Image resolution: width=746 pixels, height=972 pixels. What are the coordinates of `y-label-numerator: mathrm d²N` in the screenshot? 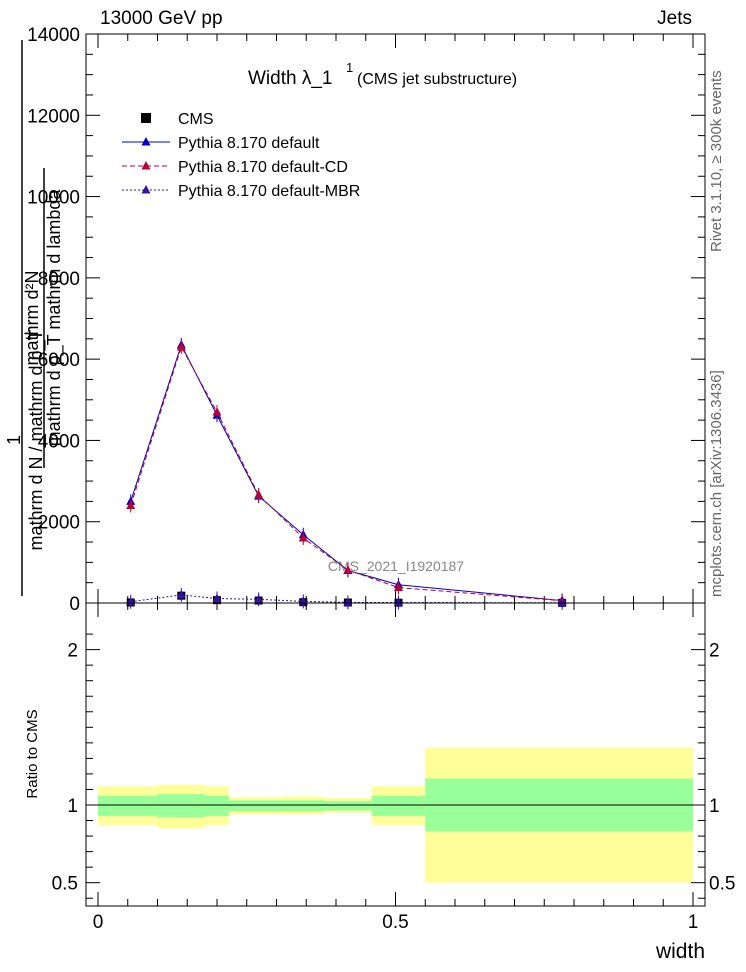 It's located at (32, 317).